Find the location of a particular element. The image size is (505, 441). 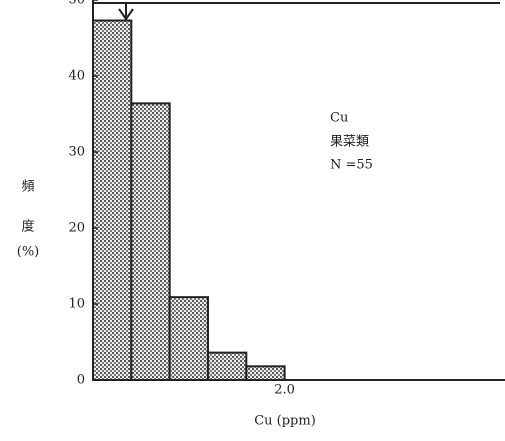

y-axis-label: 度 is located at coordinates (27, 227).